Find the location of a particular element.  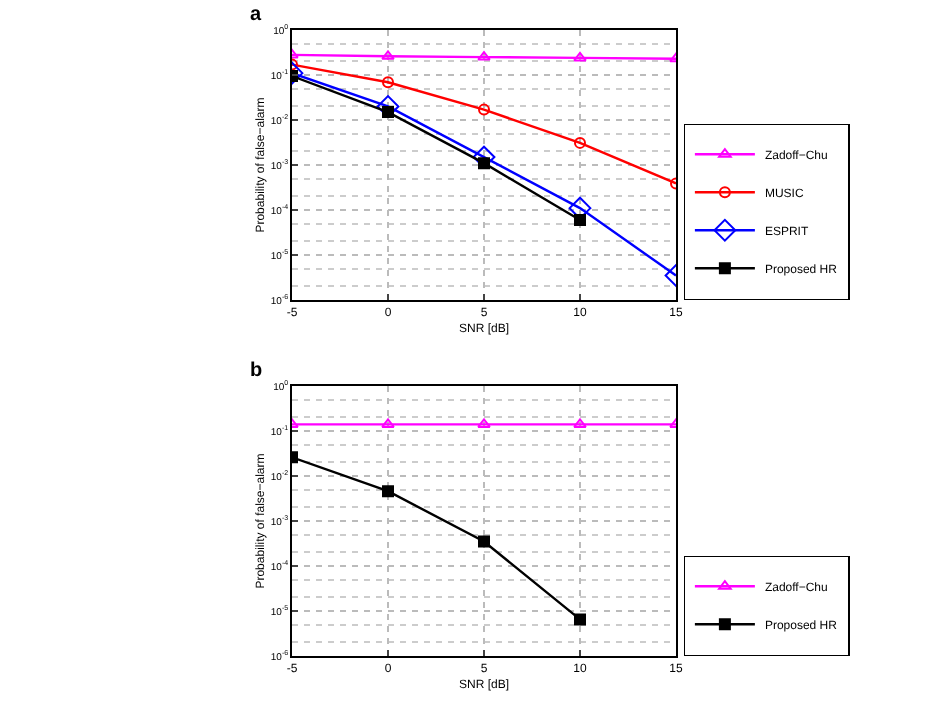

chart-title: b is located at coordinates (256, 371).